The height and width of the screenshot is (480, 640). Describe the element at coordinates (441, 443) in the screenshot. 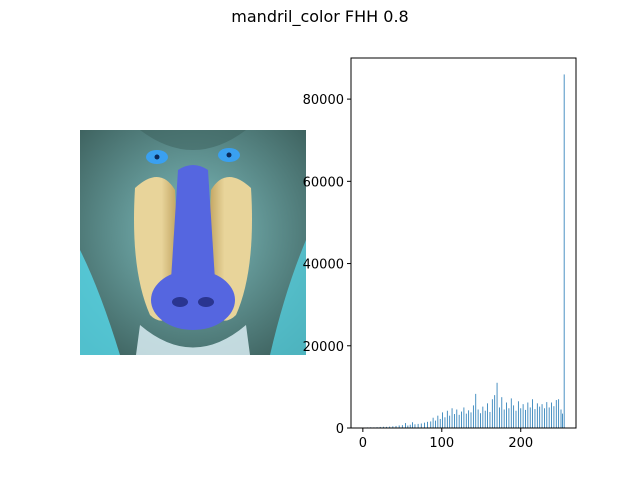

I see `x-tick-label: 100` at that location.